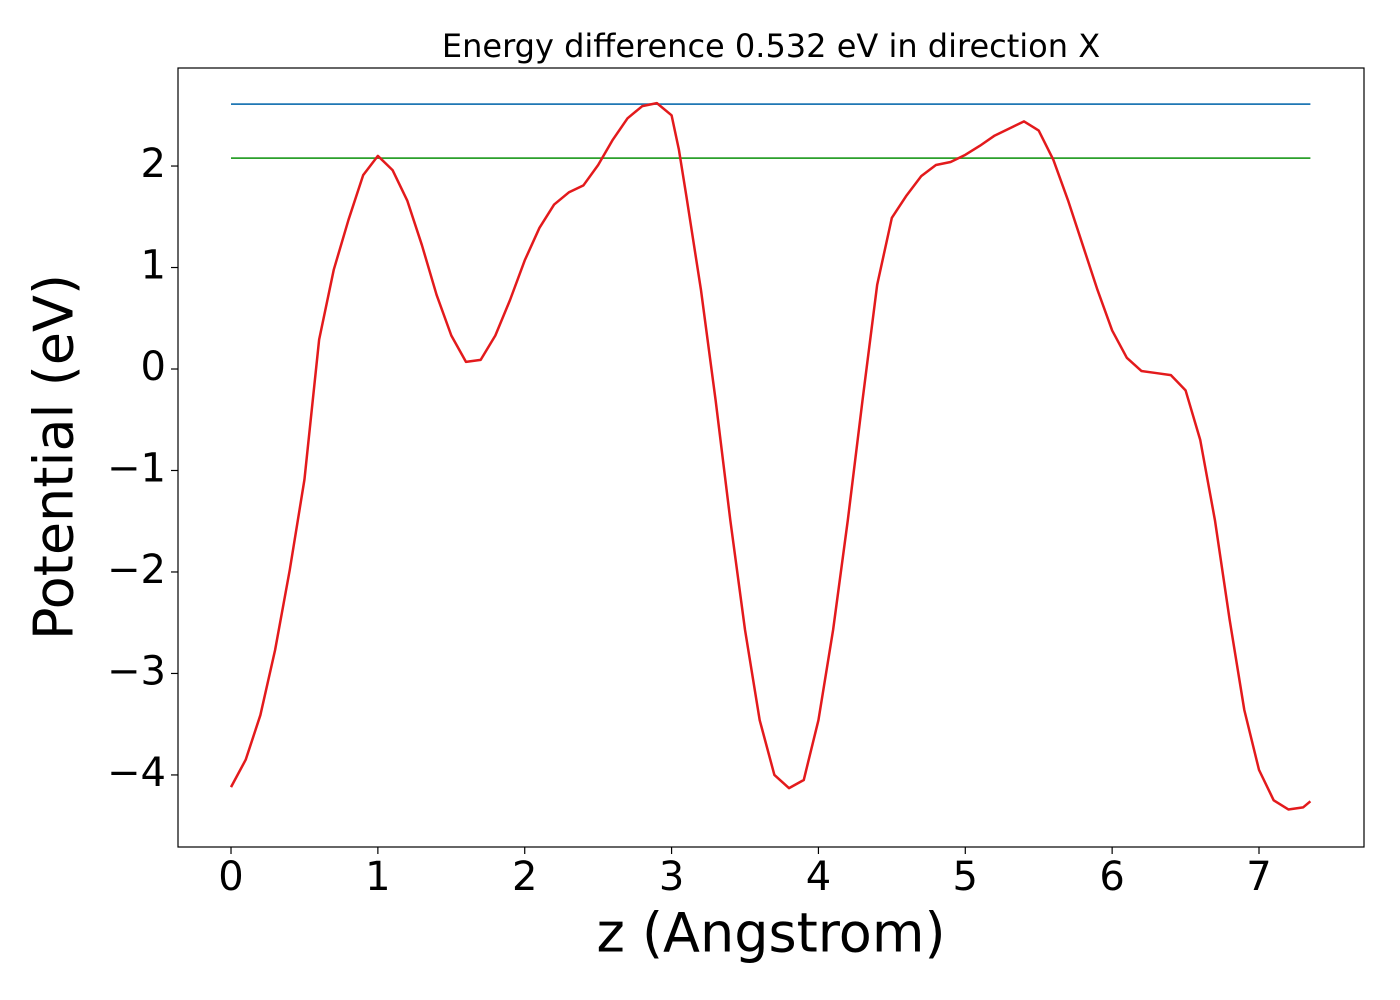 The height and width of the screenshot is (1000, 1400). What do you see at coordinates (1111, 877) in the screenshot?
I see `x-tick-label: 6` at bounding box center [1111, 877].